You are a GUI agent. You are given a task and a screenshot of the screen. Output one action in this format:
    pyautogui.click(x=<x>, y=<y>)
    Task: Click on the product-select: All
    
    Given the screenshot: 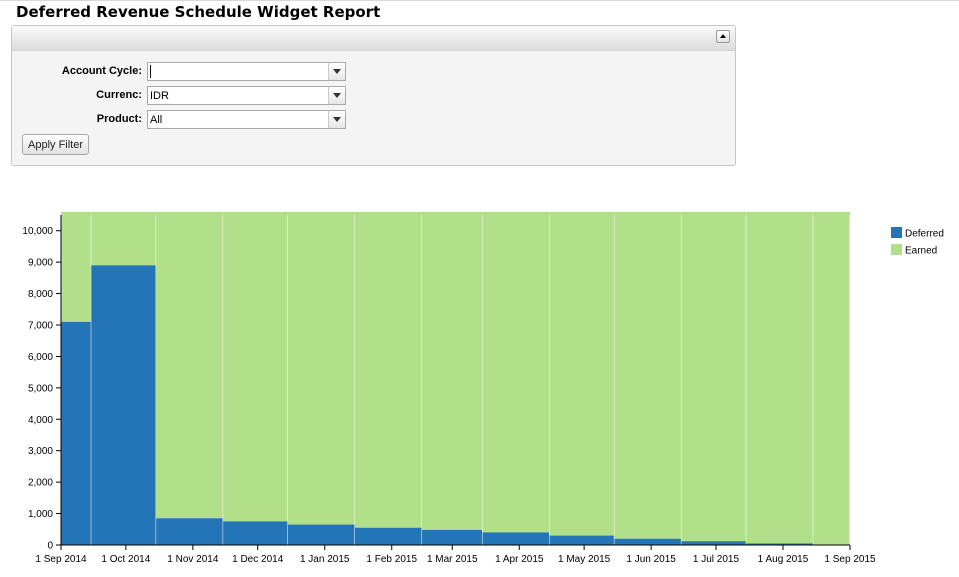 What is the action you would take?
    pyautogui.click(x=246, y=119)
    